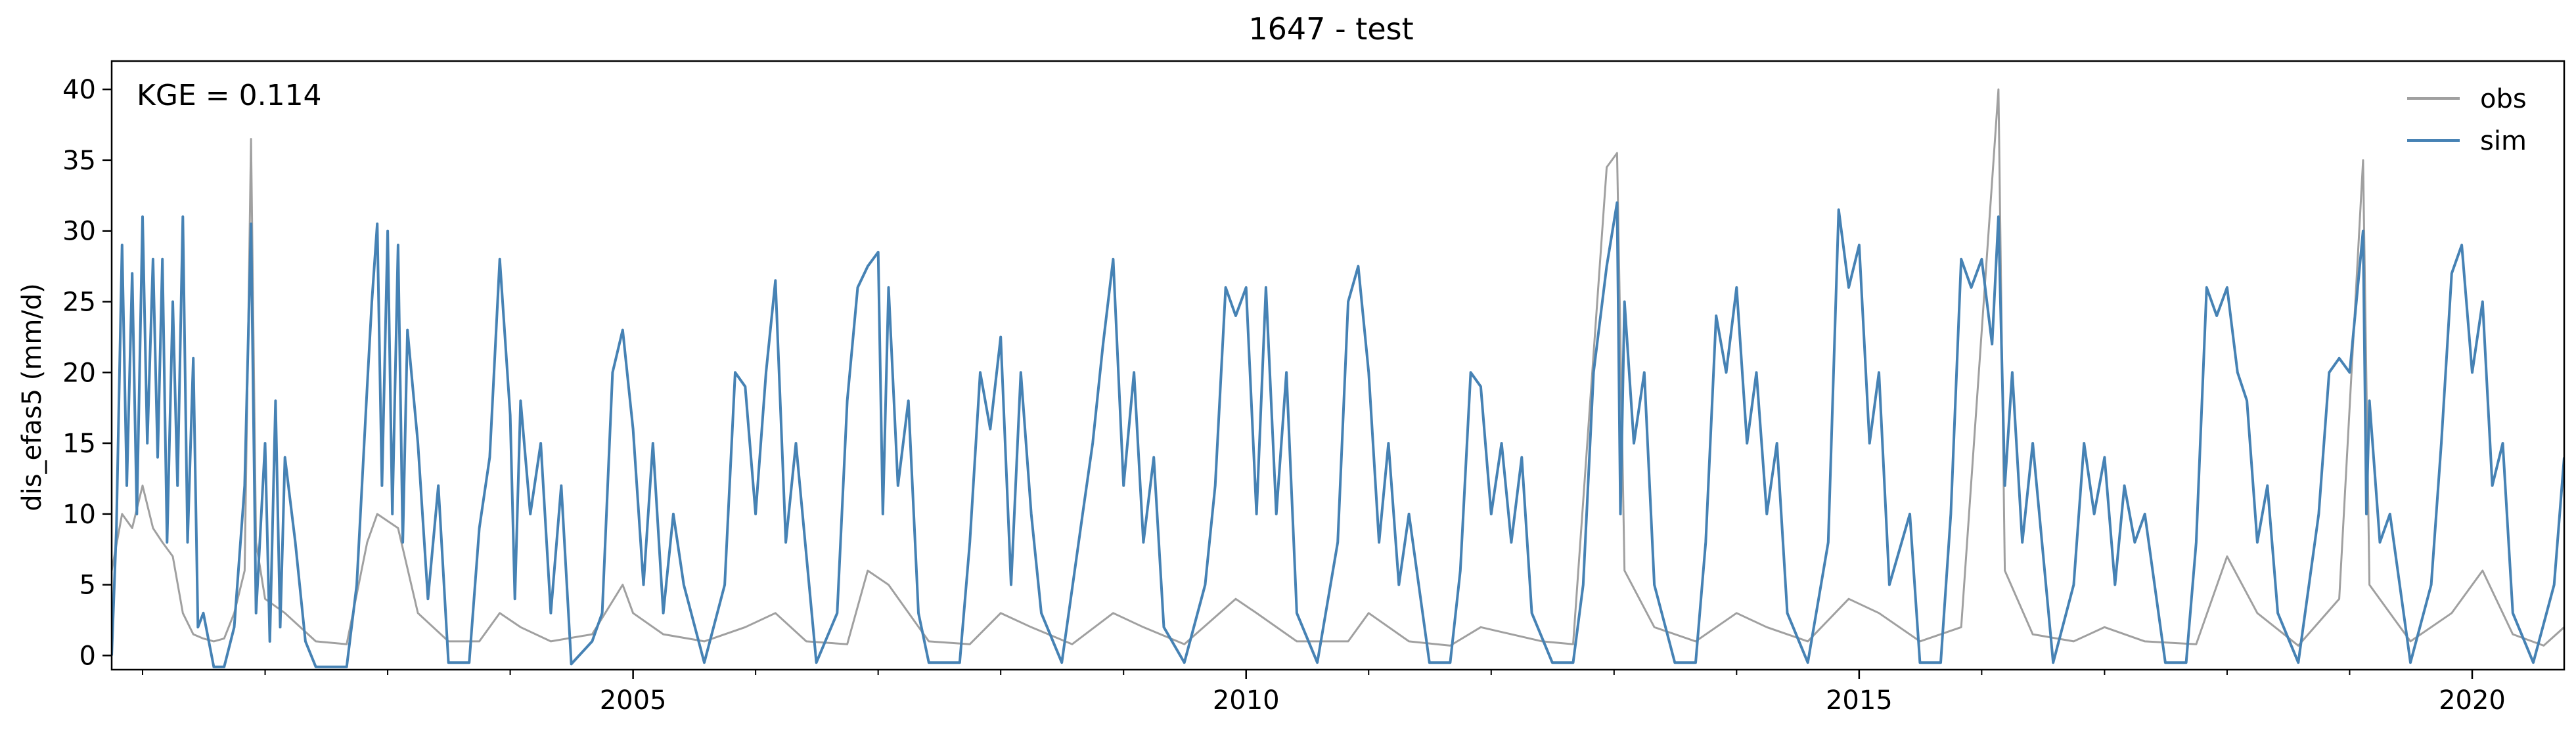  What do you see at coordinates (32, 397) in the screenshot?
I see `y-axis-label: dis_efas5 (mm/d)` at bounding box center [32, 397].